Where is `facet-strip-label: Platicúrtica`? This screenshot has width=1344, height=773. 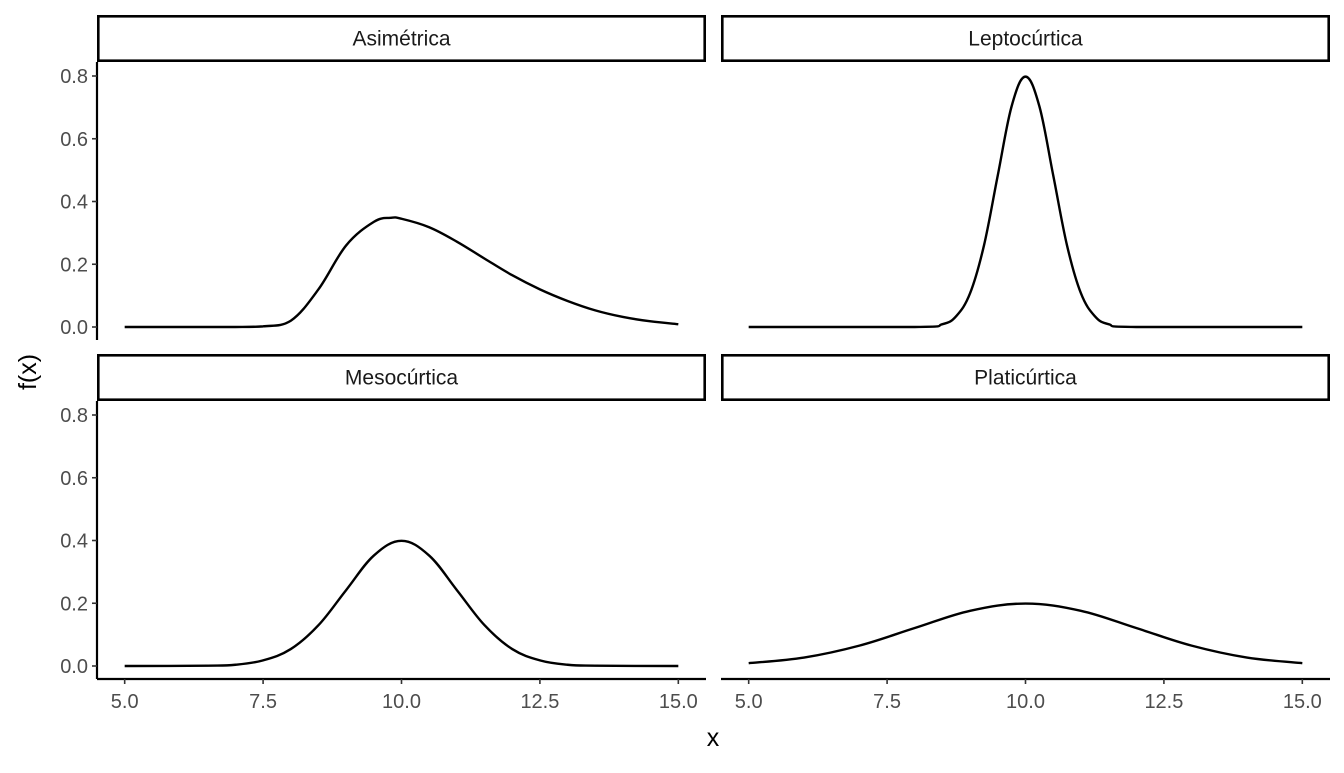
facet-strip-label: Platicúrtica is located at coordinates (1025, 378).